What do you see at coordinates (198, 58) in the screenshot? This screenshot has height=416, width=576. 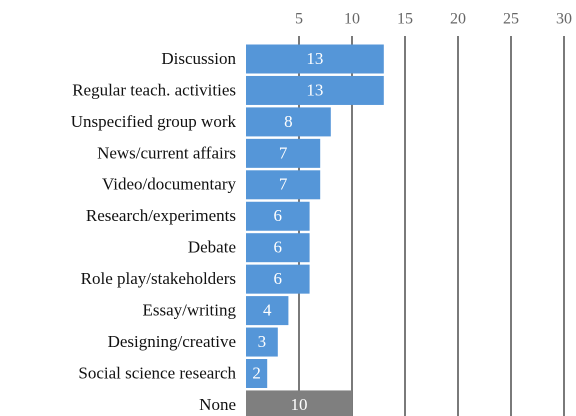 I see `category-label: Discussion` at bounding box center [198, 58].